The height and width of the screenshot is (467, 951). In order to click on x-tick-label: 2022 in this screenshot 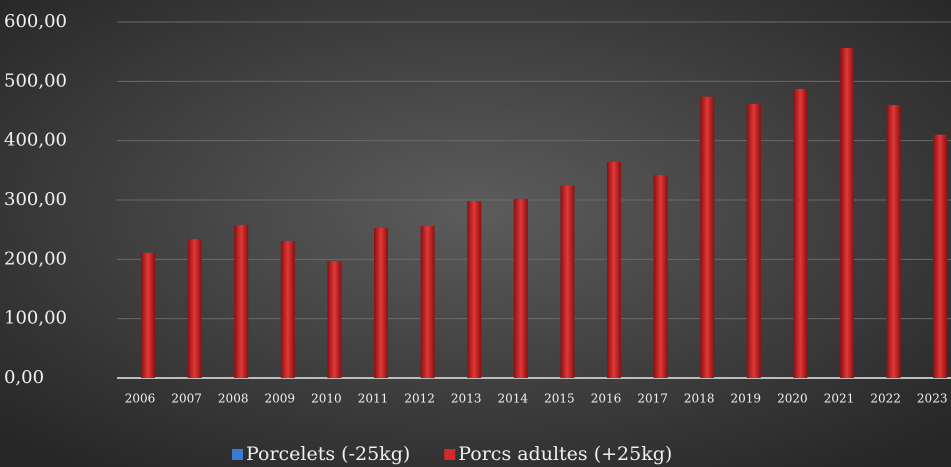, I will do `click(885, 399)`.